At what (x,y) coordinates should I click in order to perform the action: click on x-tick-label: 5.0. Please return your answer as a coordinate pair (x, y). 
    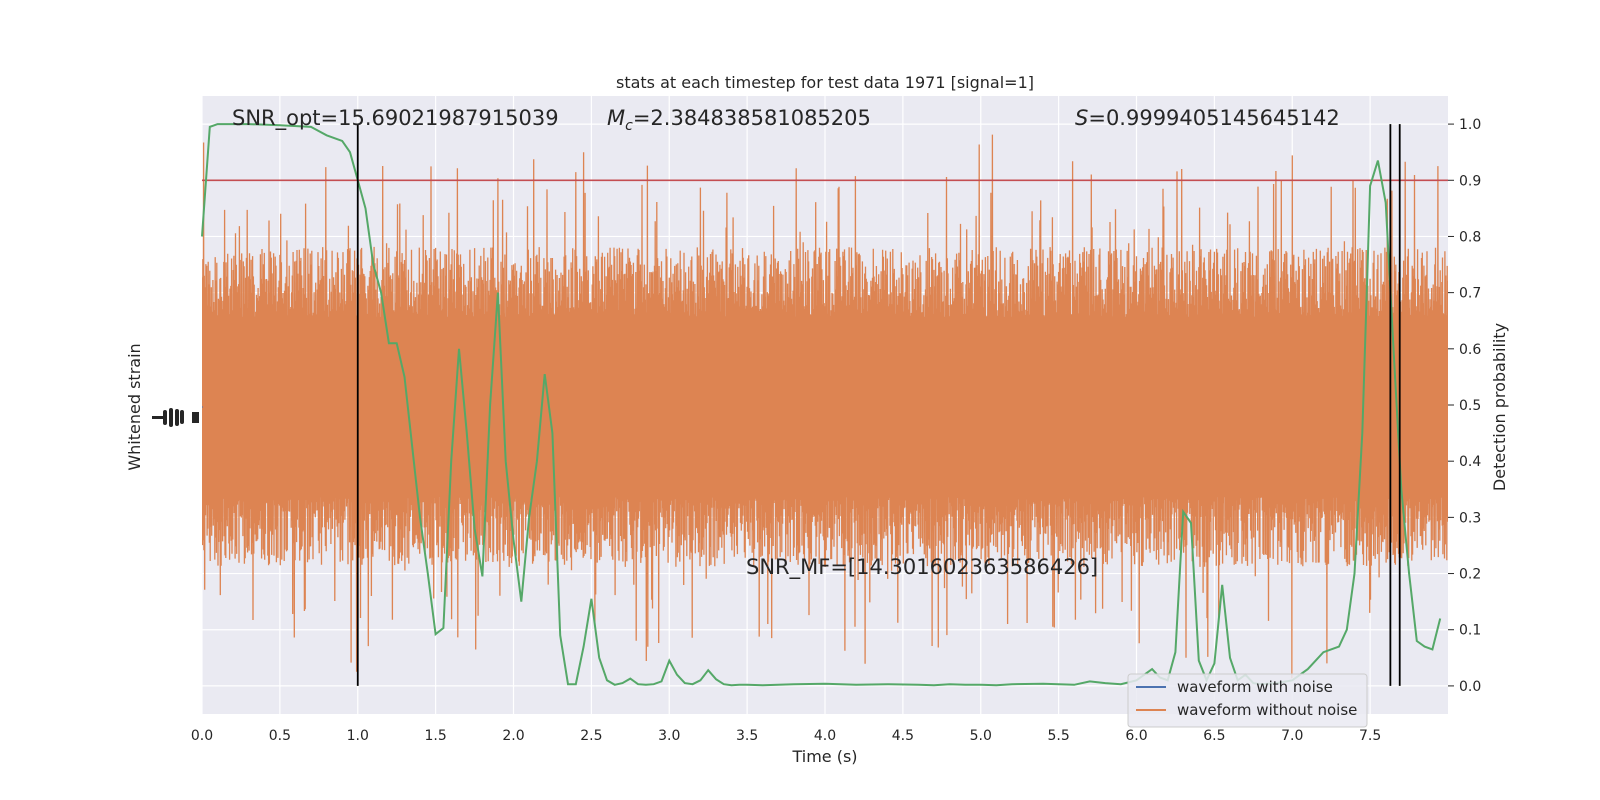
    Looking at the image, I should click on (981, 736).